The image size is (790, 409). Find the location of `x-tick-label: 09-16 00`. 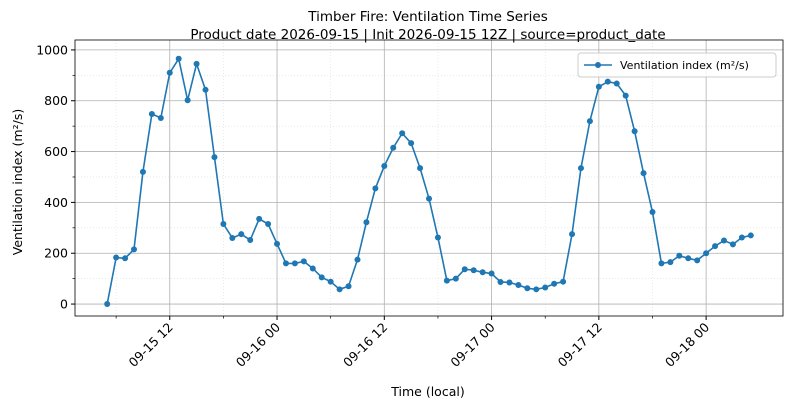

x-tick-label: 09-16 00 is located at coordinates (258, 344).